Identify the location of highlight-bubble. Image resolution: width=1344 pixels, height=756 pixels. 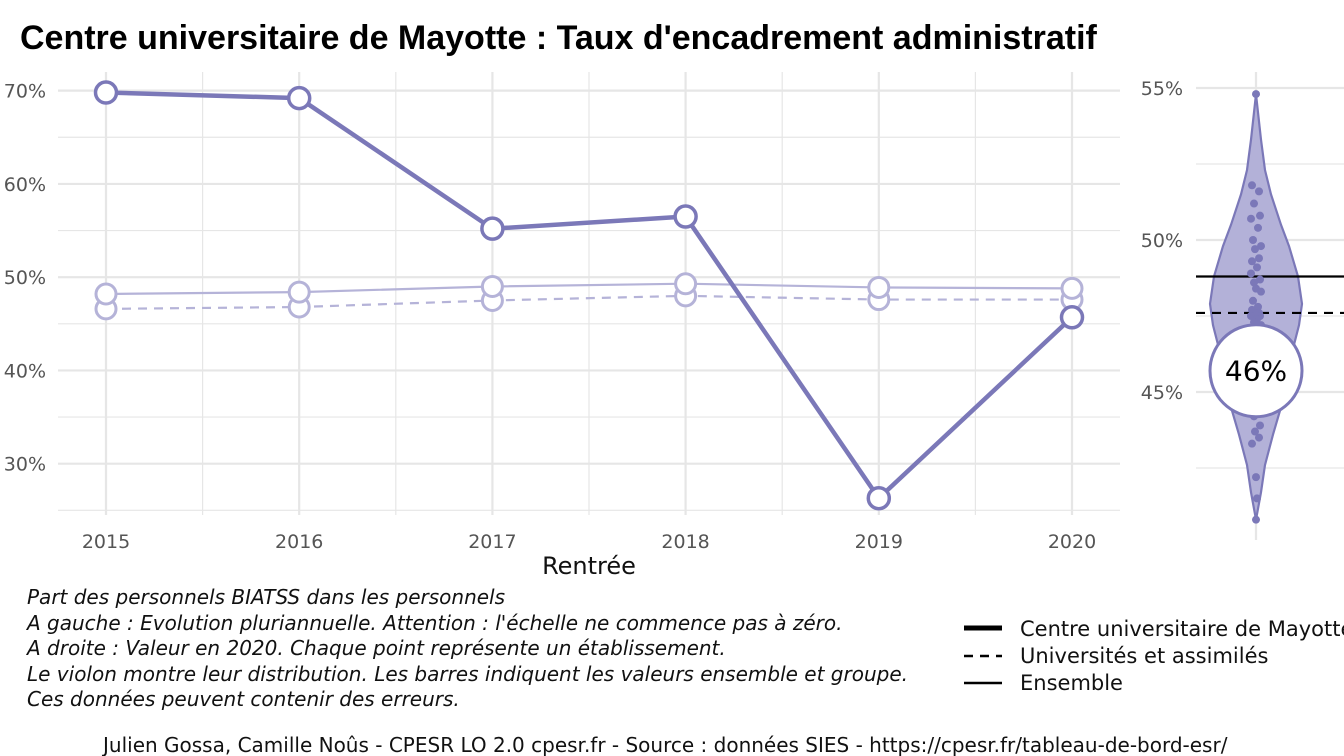
(1256, 371).